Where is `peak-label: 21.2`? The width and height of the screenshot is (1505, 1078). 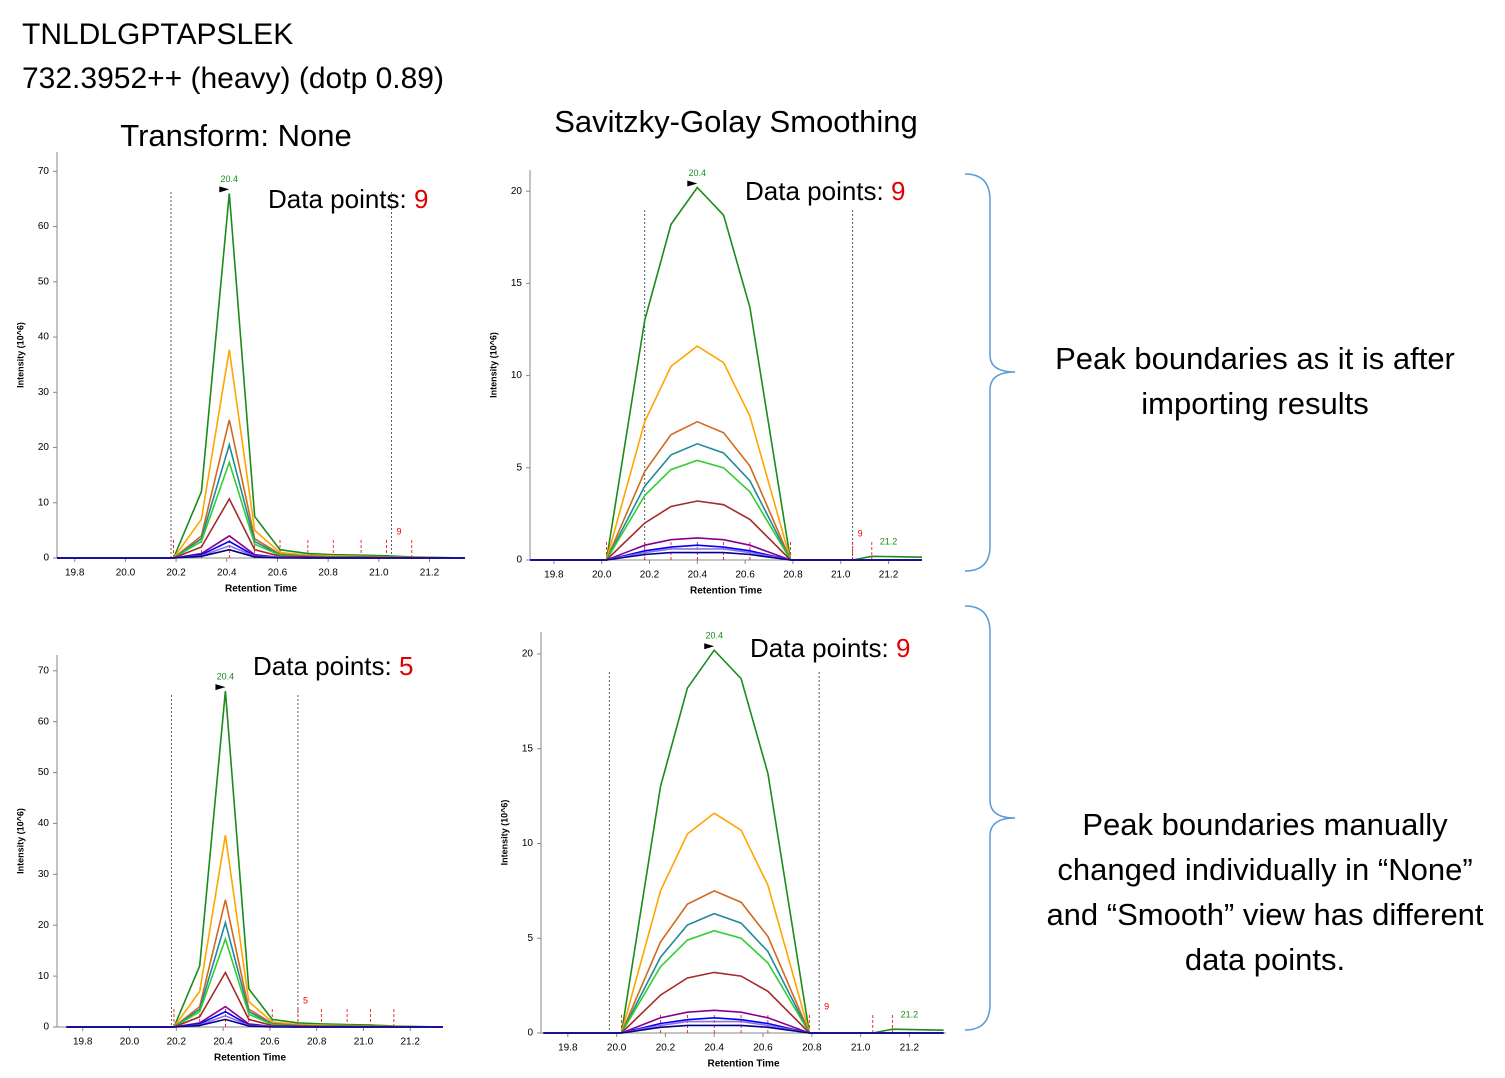 peak-label: 21.2 is located at coordinates (889, 542).